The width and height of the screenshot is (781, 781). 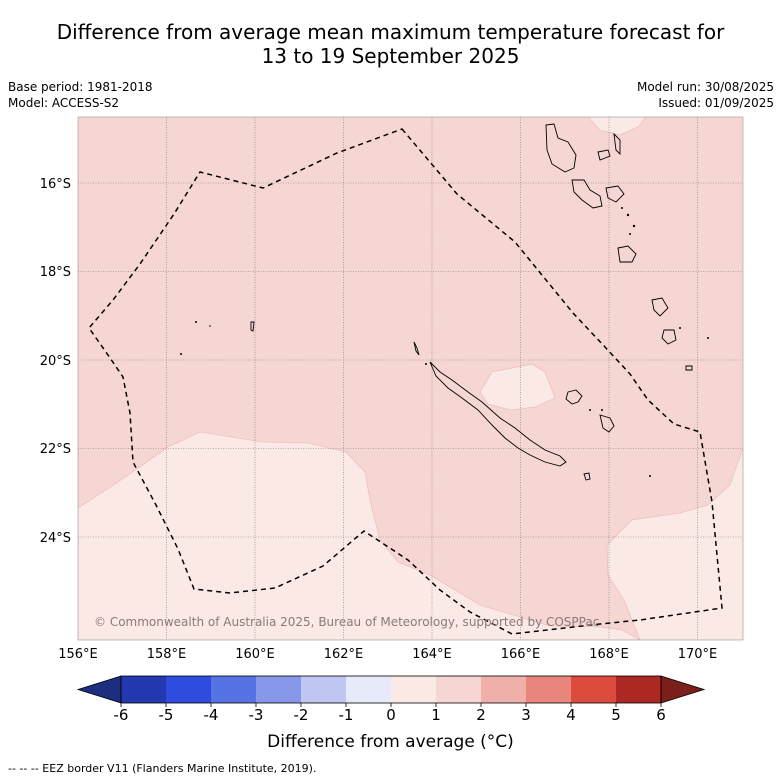 What do you see at coordinates (55, 272) in the screenshot?
I see `lat-label: 18°S` at bounding box center [55, 272].